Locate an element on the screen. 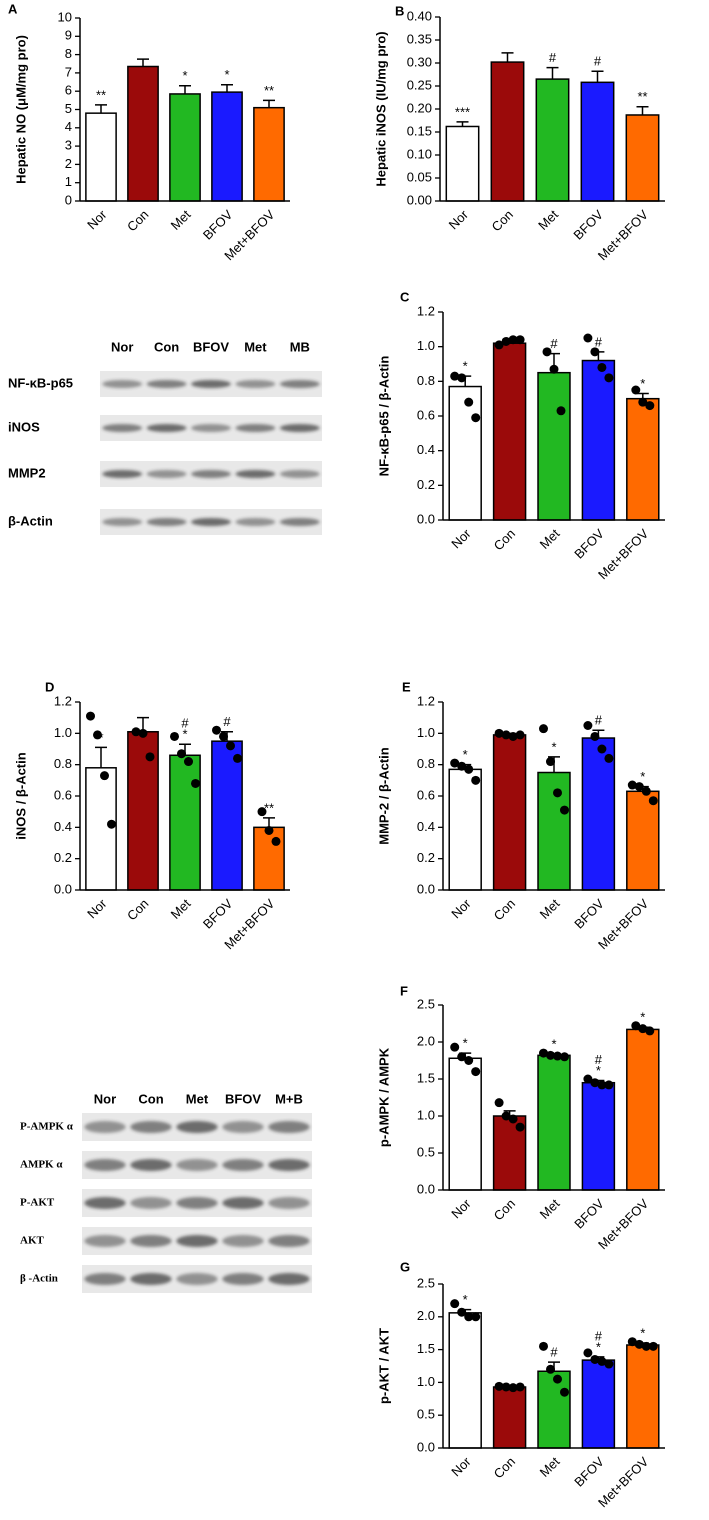 This screenshot has height=1520, width=709. lane-label: Met is located at coordinates (197, 1098).